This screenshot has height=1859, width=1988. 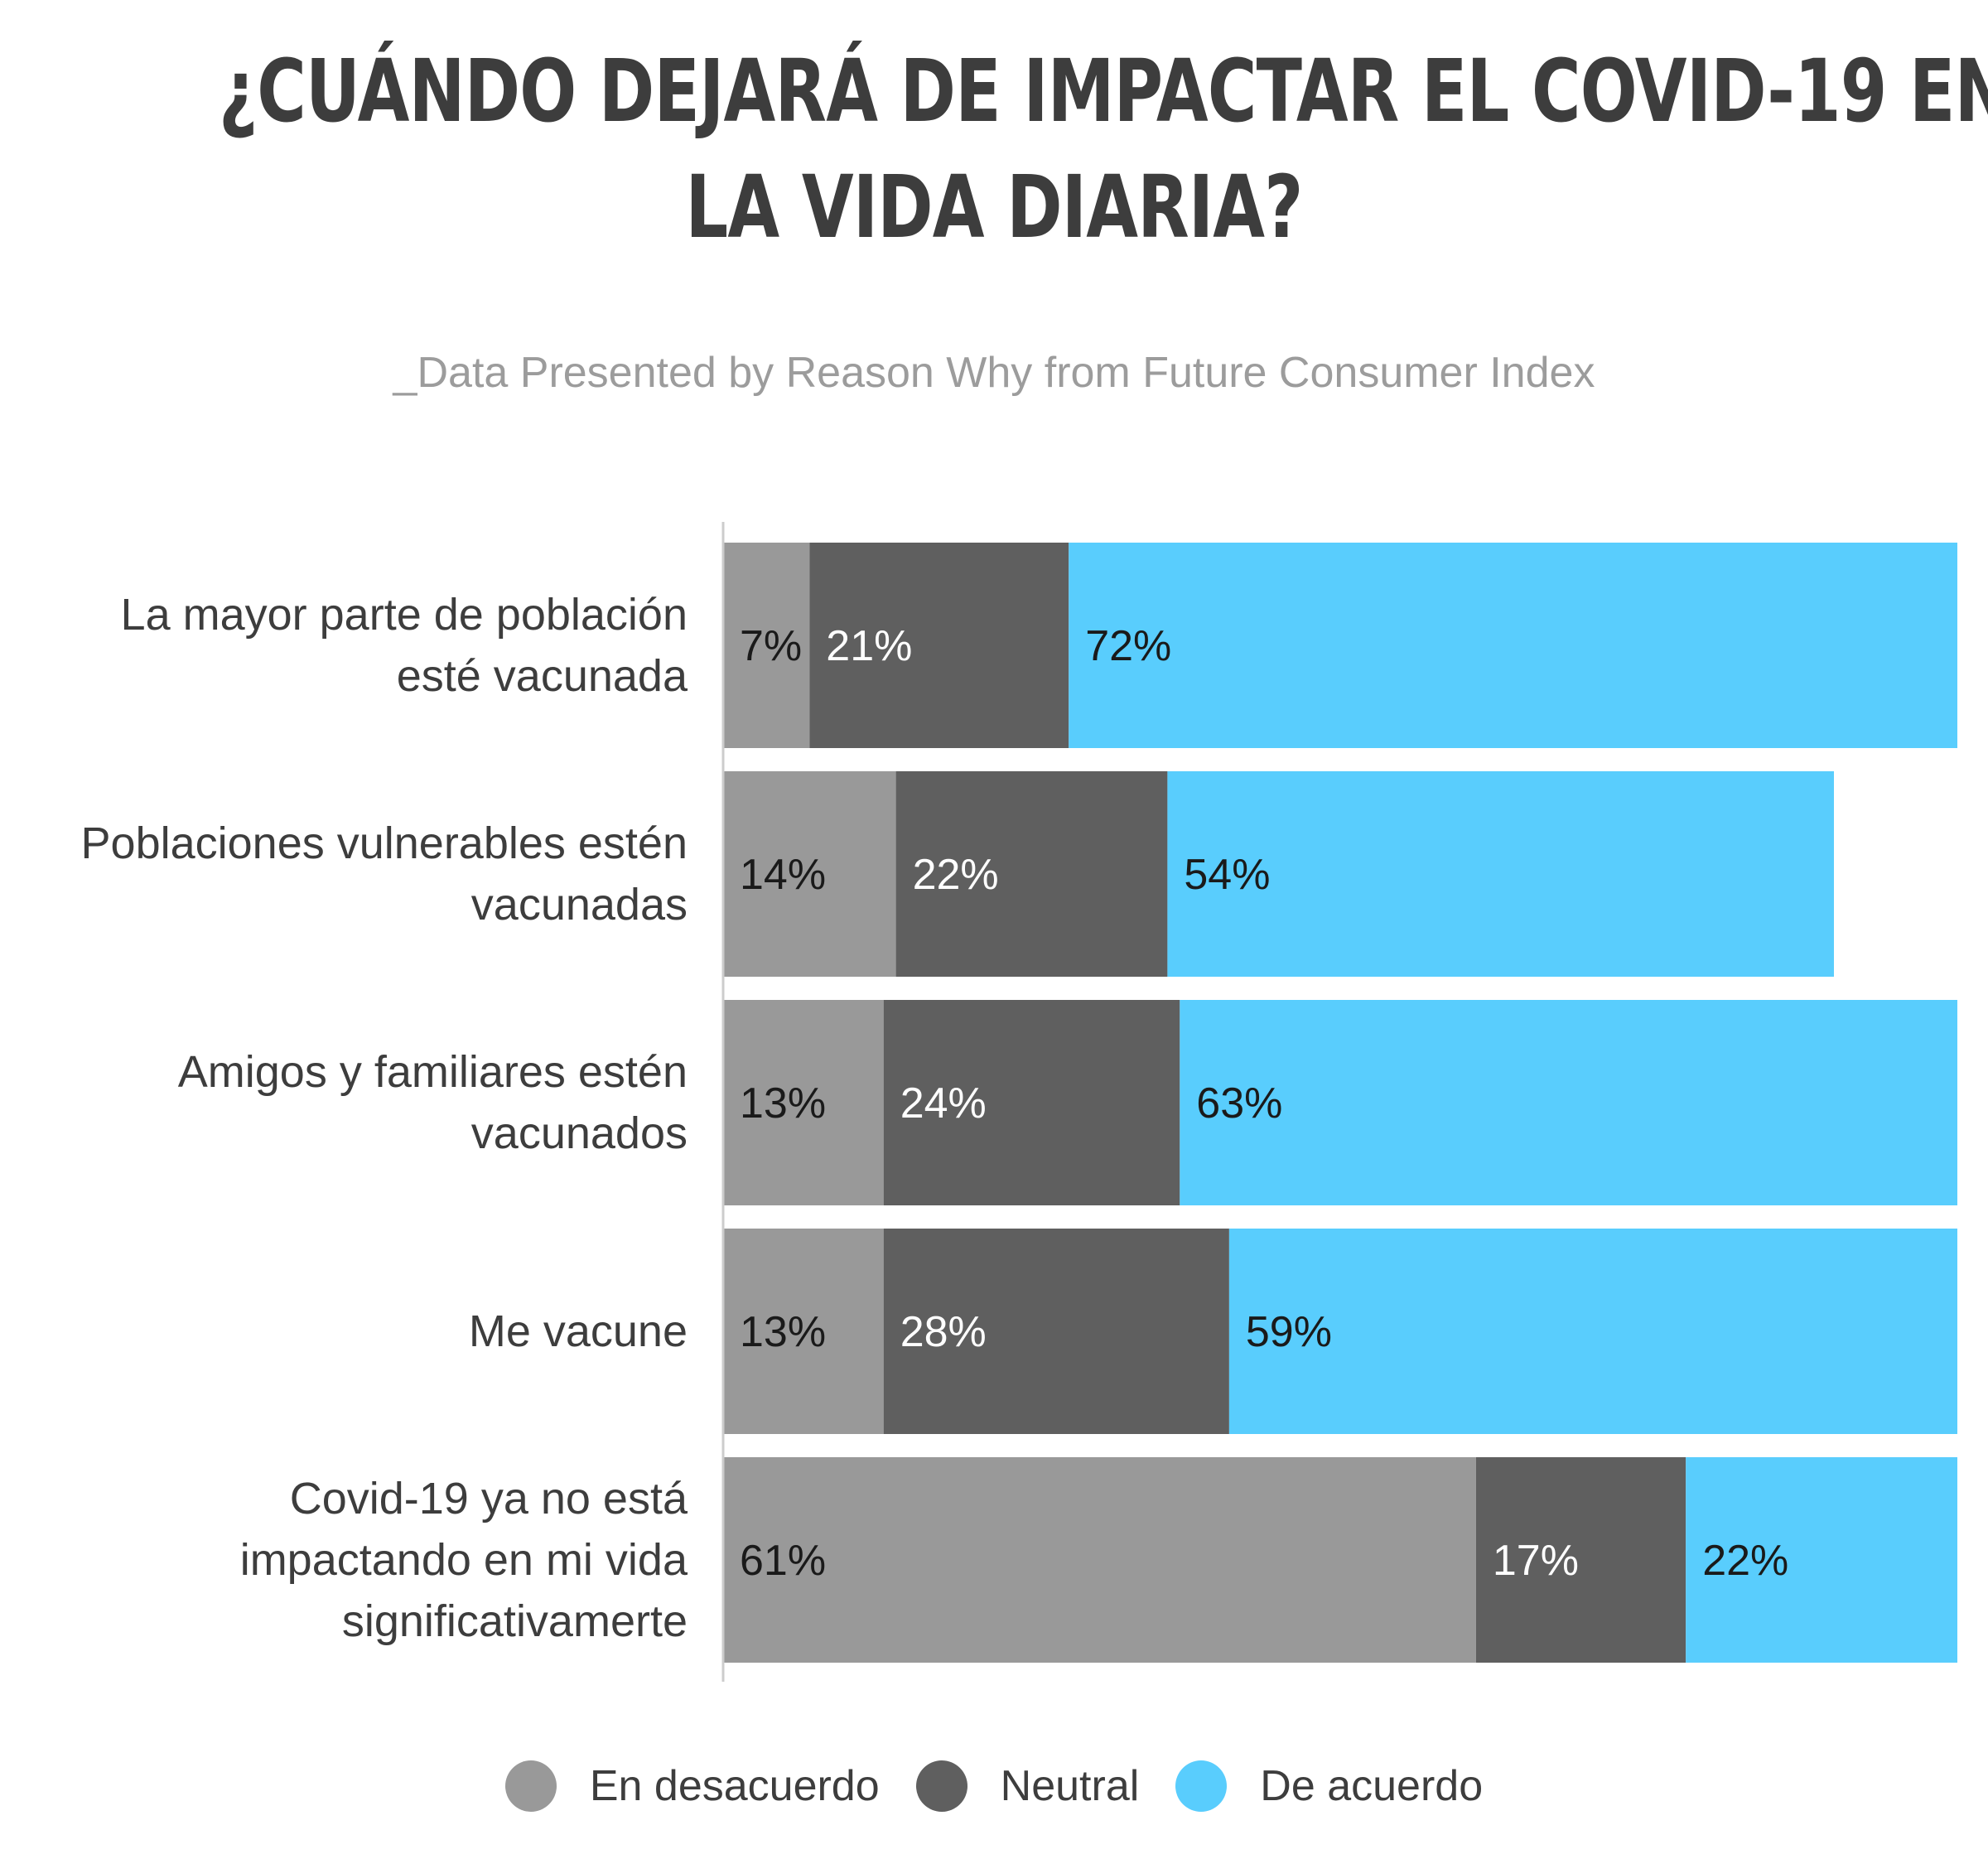 What do you see at coordinates (489, 1498) in the screenshot?
I see `category-label-line: Covid-19 ya no está` at bounding box center [489, 1498].